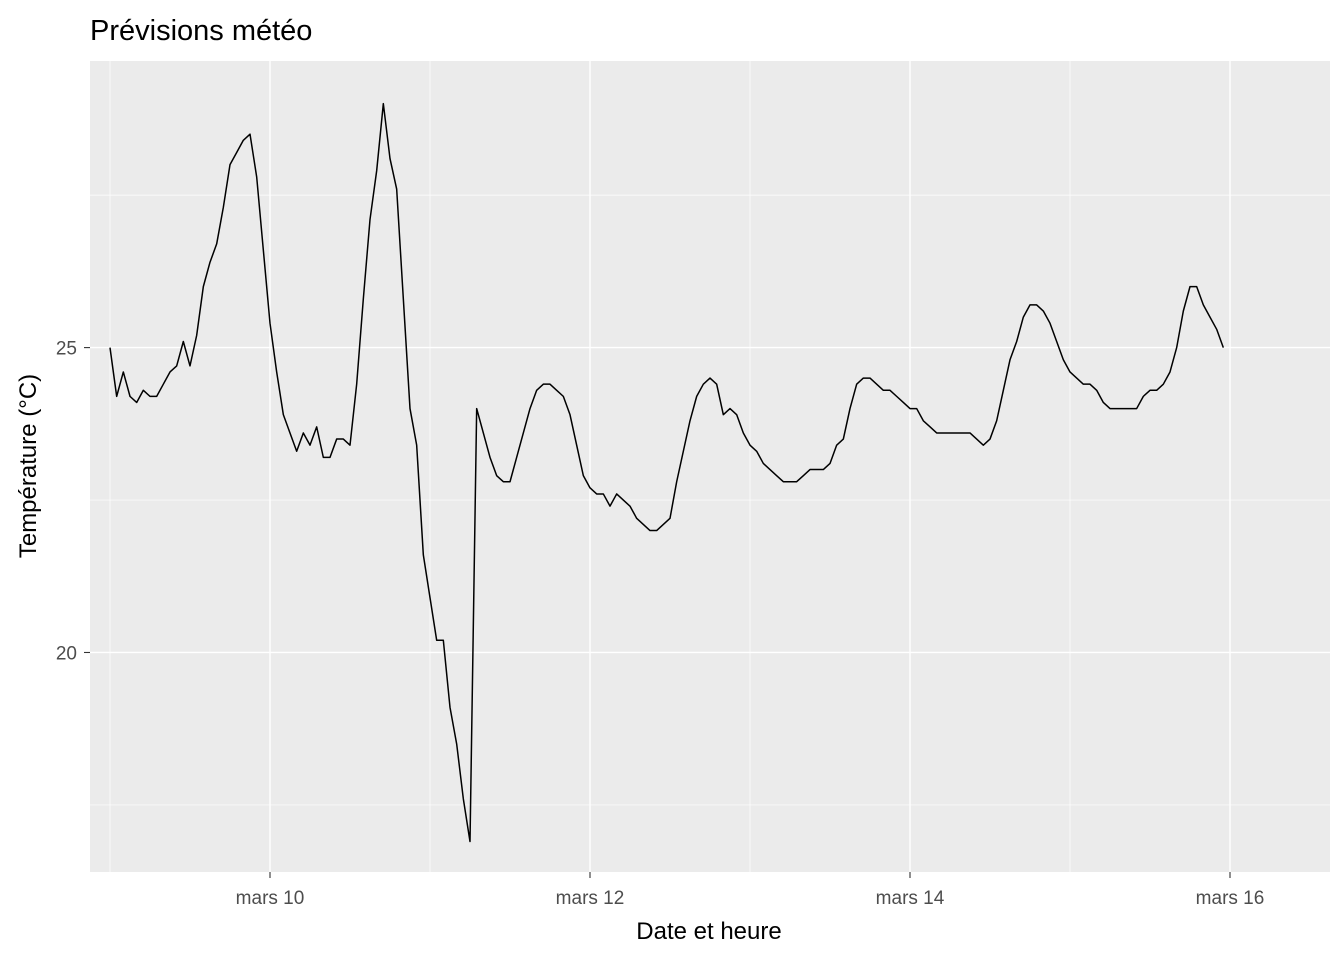 This screenshot has width=1344, height=960. What do you see at coordinates (201, 31) in the screenshot?
I see `chart-title: Prévisions météo` at bounding box center [201, 31].